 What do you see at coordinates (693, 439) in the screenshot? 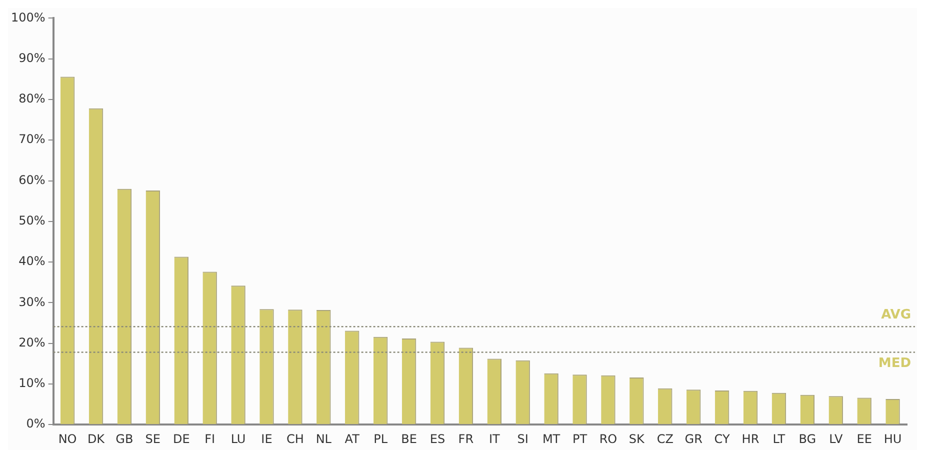
I see `x-tick-label: GR` at bounding box center [693, 439].